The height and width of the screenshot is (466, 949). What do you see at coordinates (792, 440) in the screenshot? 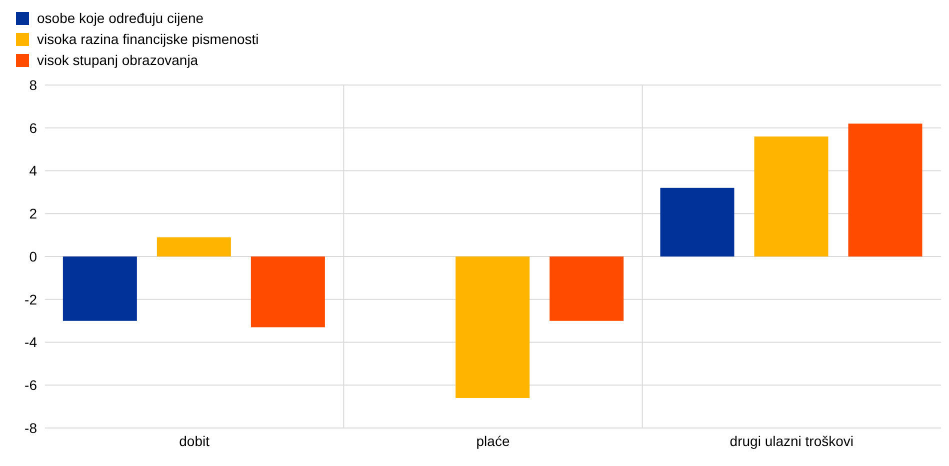
I see `x-tick-label: drugi ulazni troškovi` at bounding box center [792, 440].